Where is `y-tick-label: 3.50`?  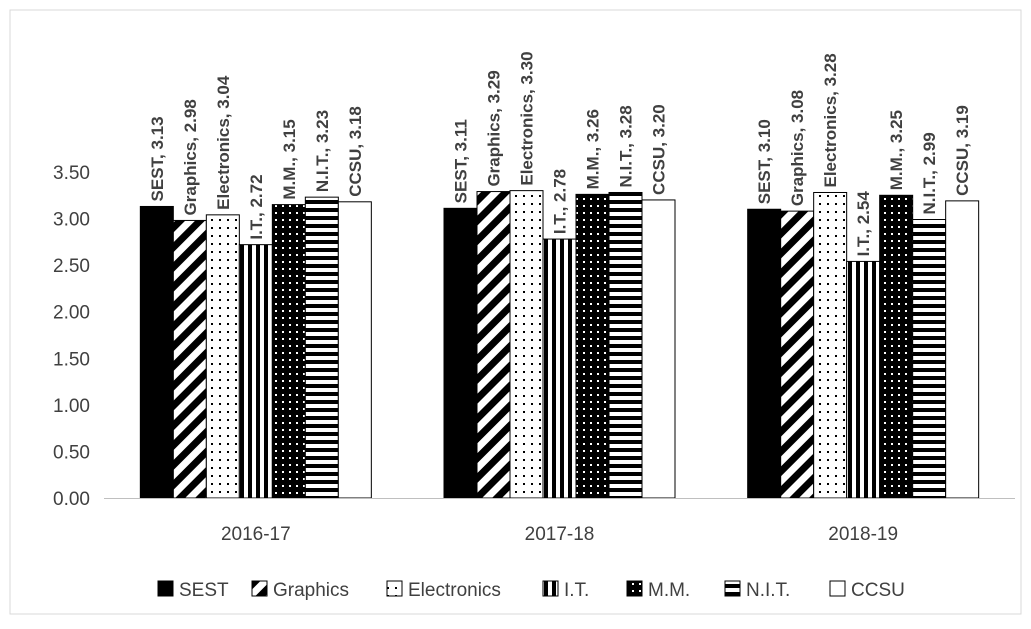 y-tick-label: 3.50 is located at coordinates (71, 173).